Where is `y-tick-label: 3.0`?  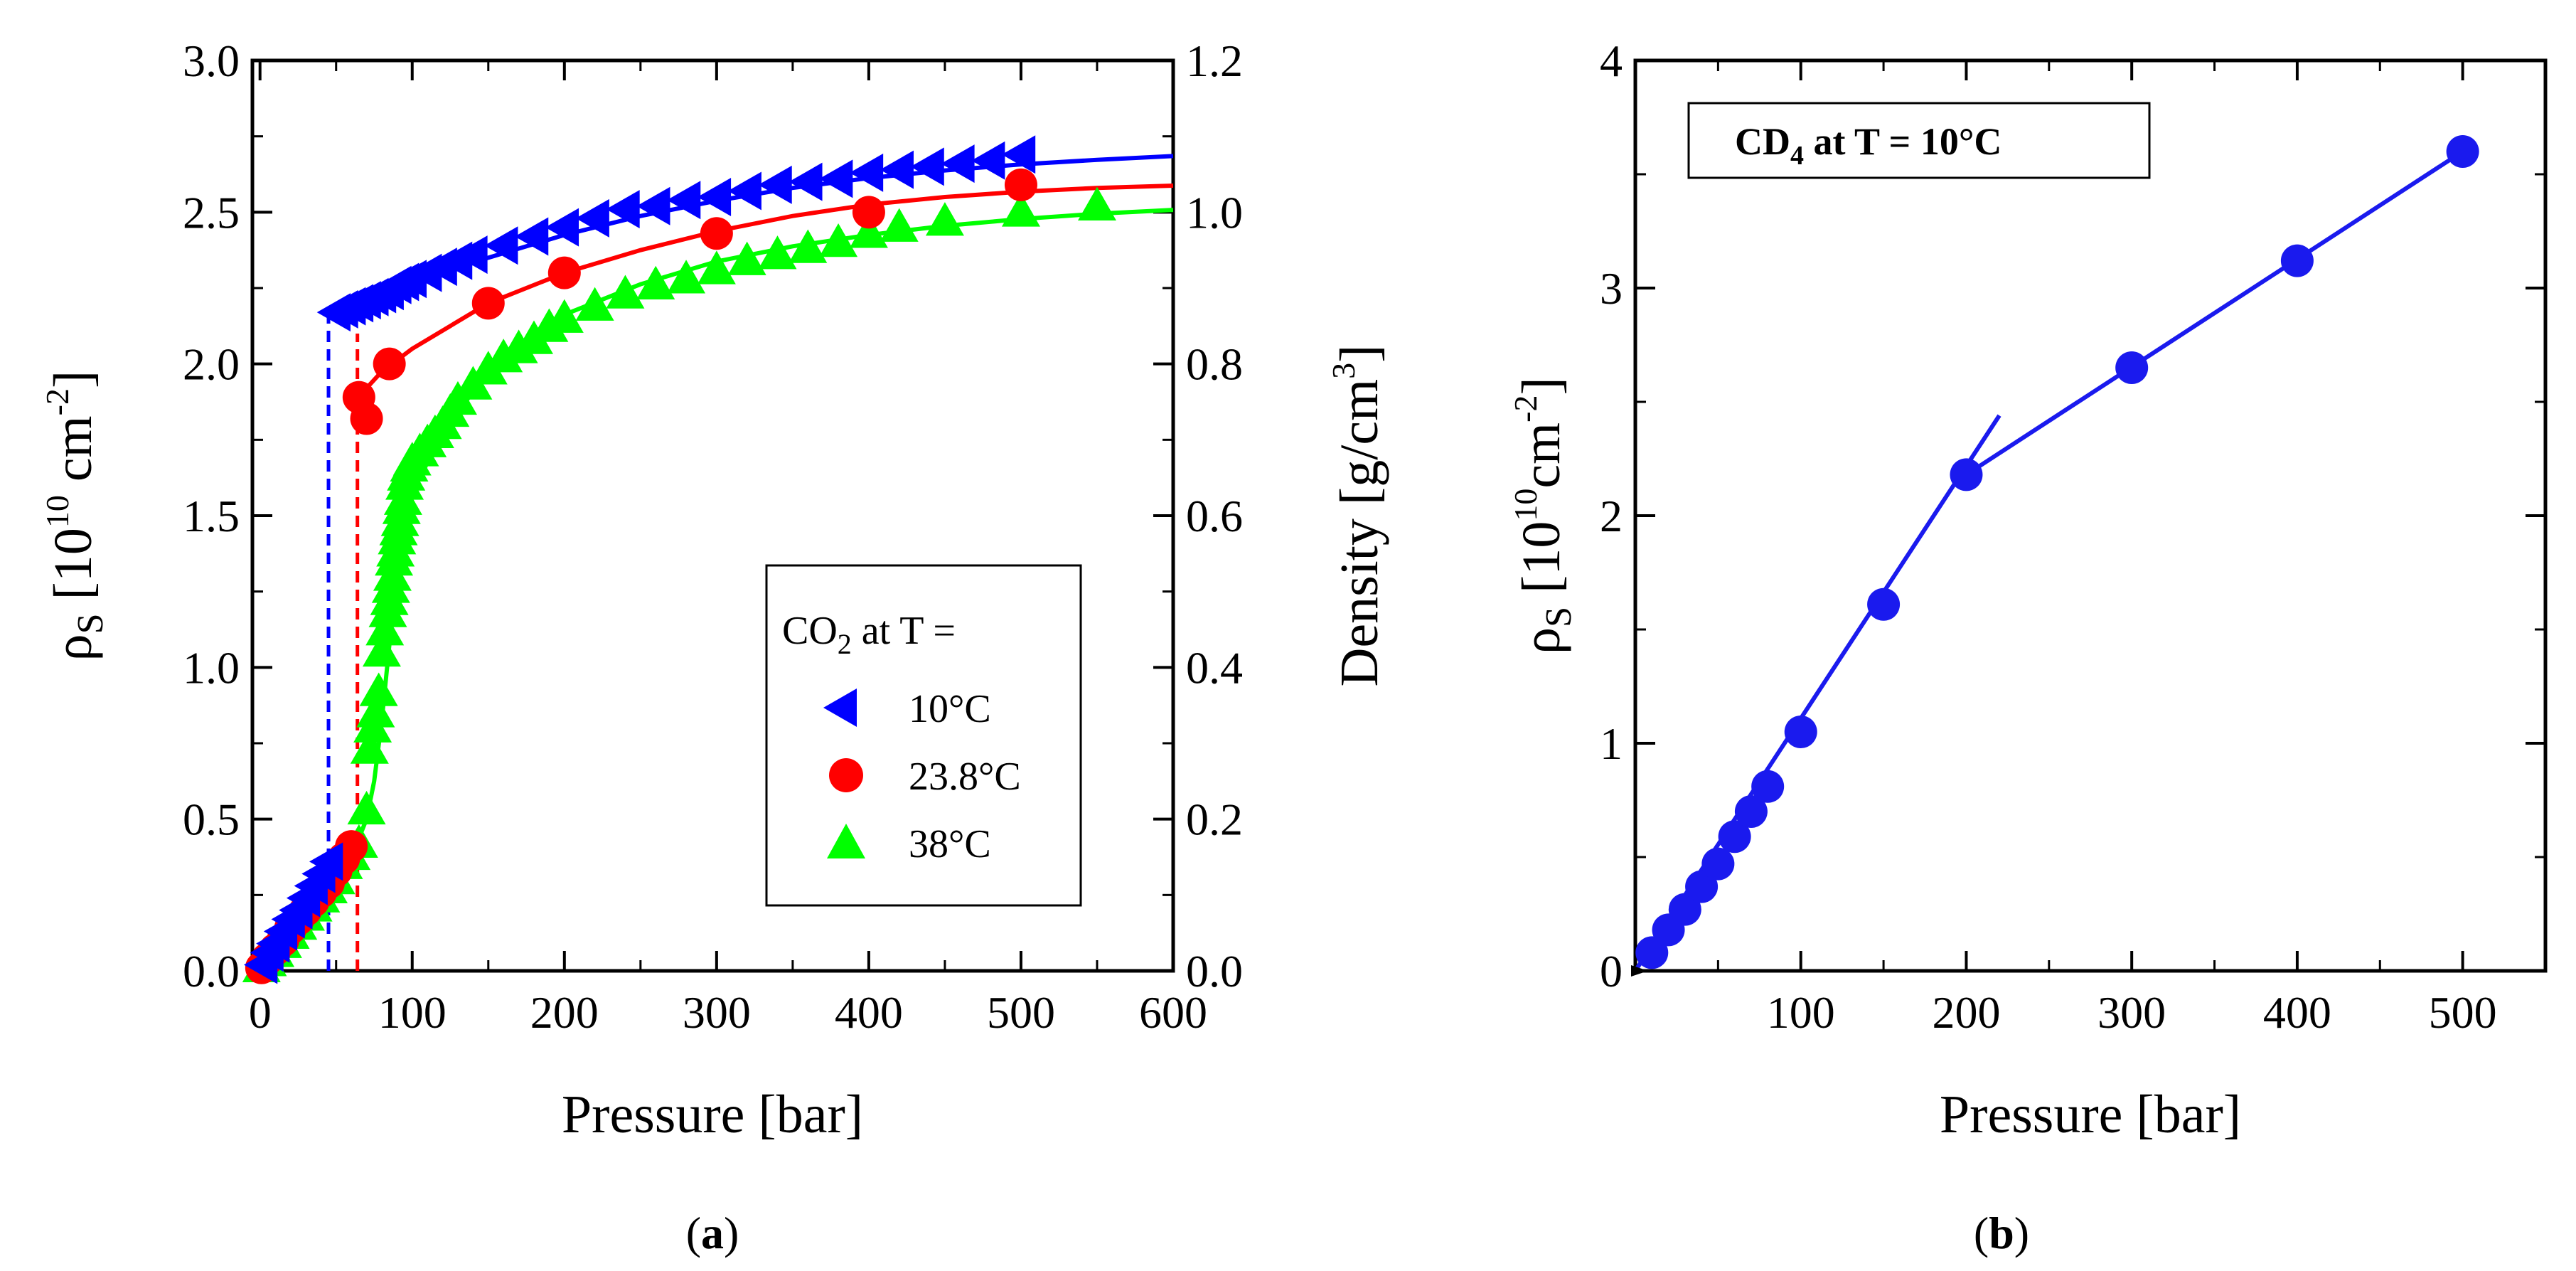 y-tick-label: 3.0 is located at coordinates (211, 61).